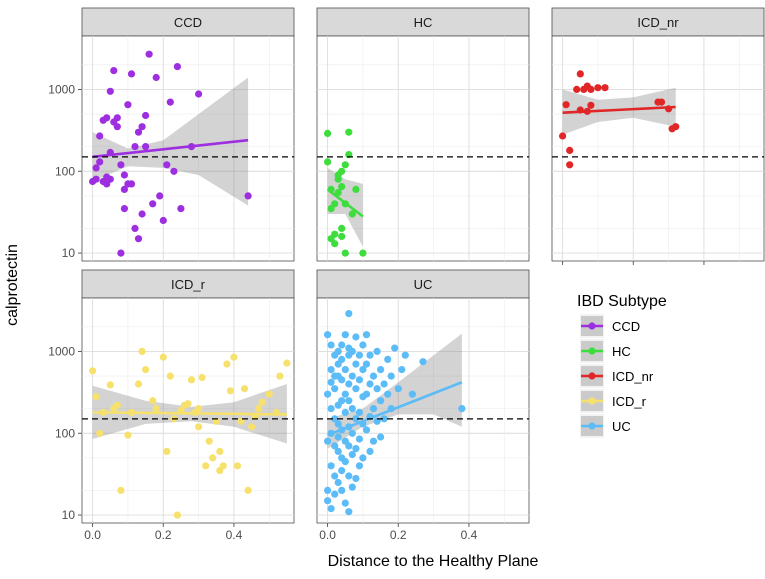  What do you see at coordinates (469, 535) in the screenshot?
I see `x-tick-label: 0.4` at bounding box center [469, 535].